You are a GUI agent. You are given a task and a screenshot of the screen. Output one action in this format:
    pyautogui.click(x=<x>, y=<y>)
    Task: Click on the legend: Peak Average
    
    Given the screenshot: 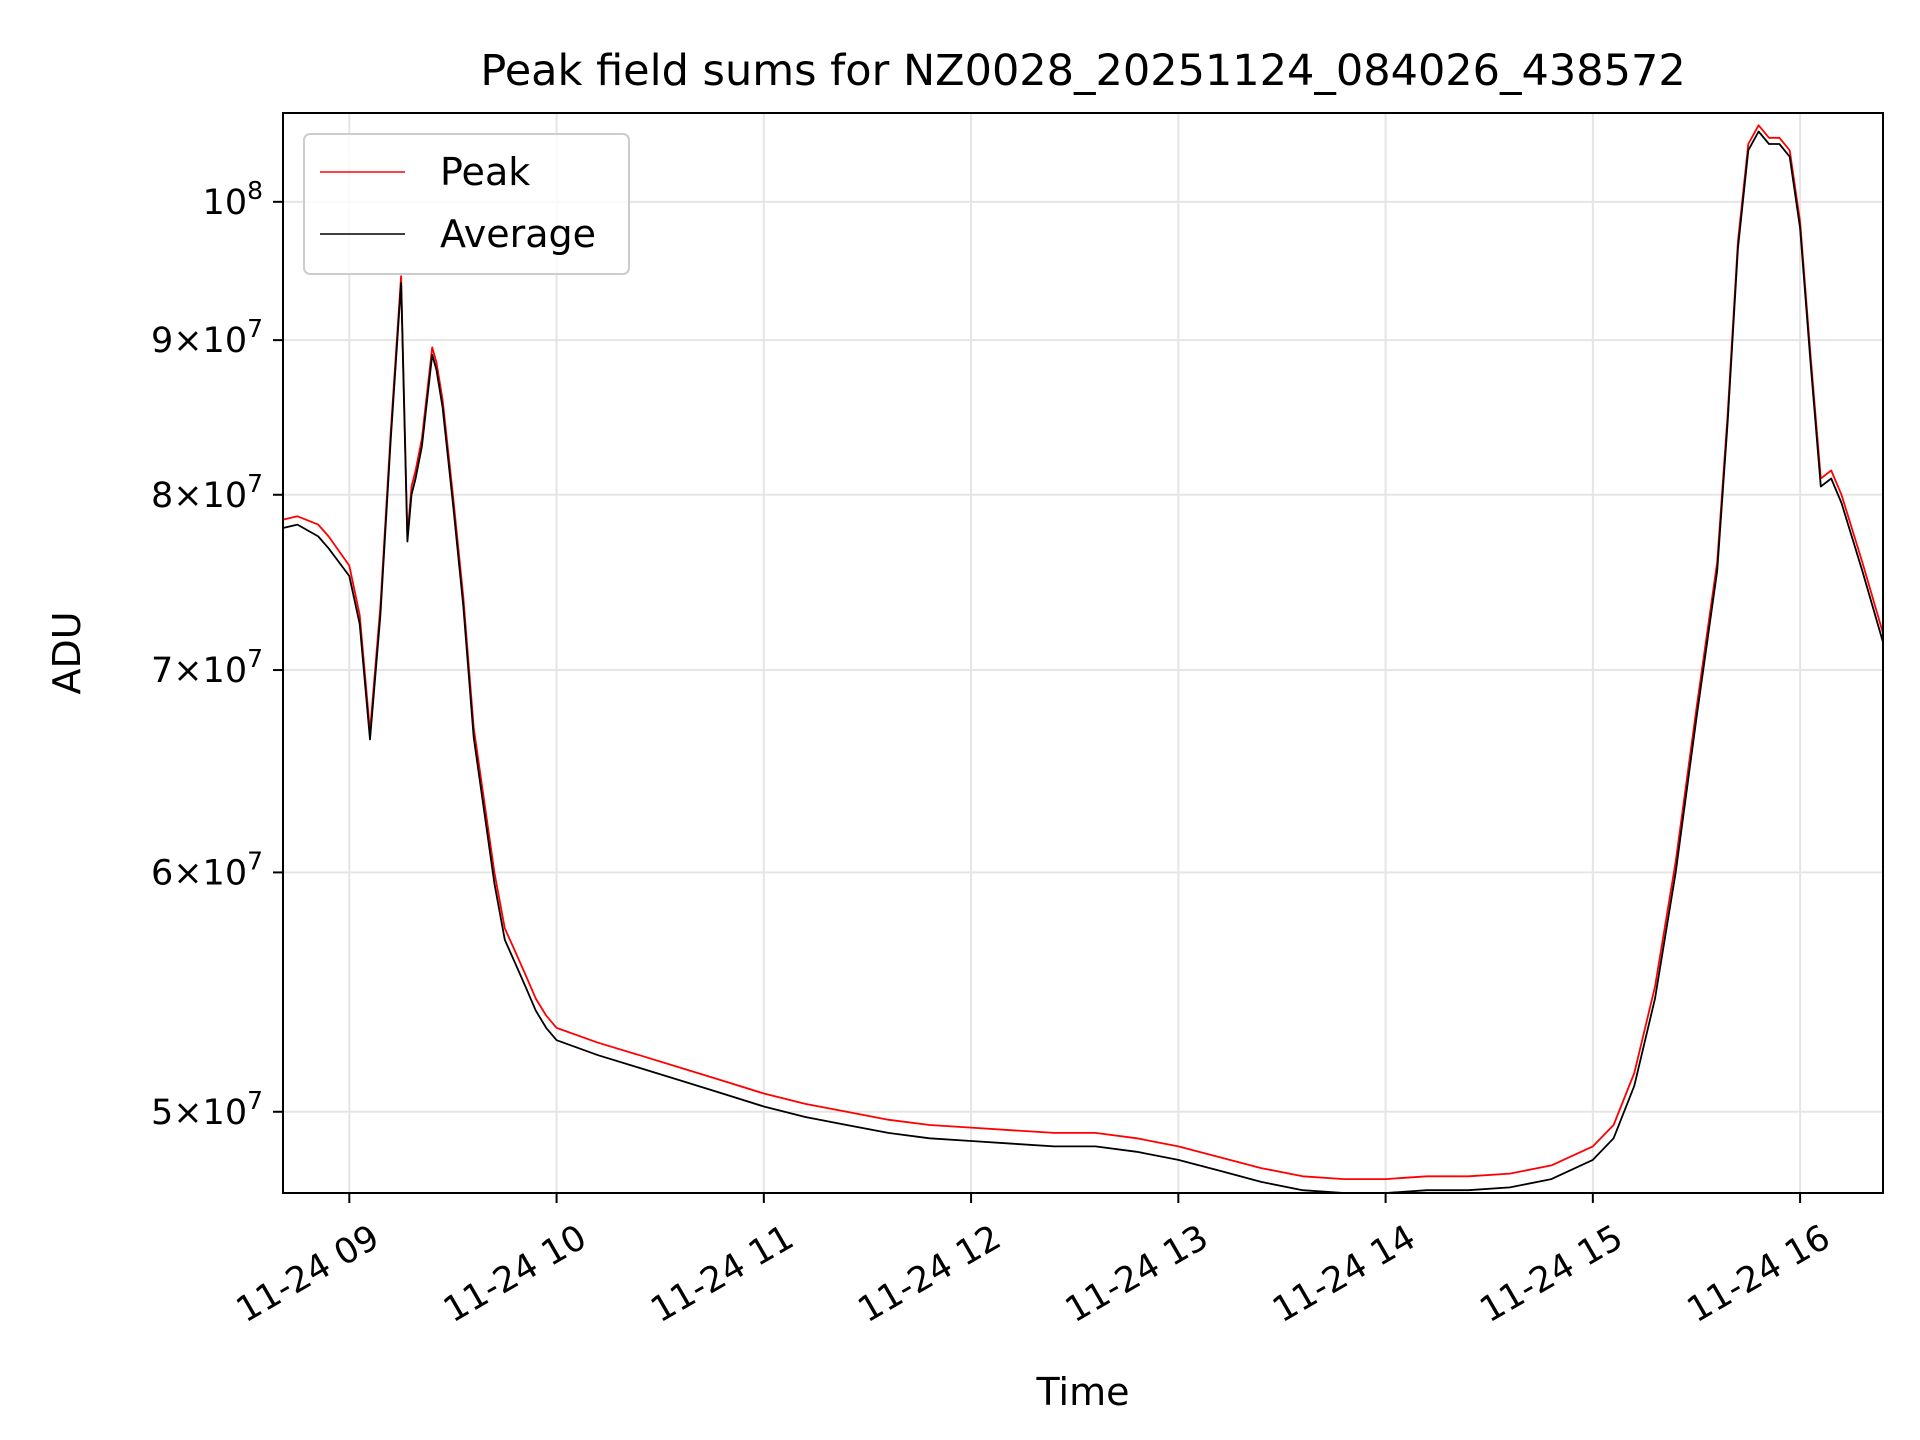 What is the action you would take?
    pyautogui.click(x=466, y=204)
    